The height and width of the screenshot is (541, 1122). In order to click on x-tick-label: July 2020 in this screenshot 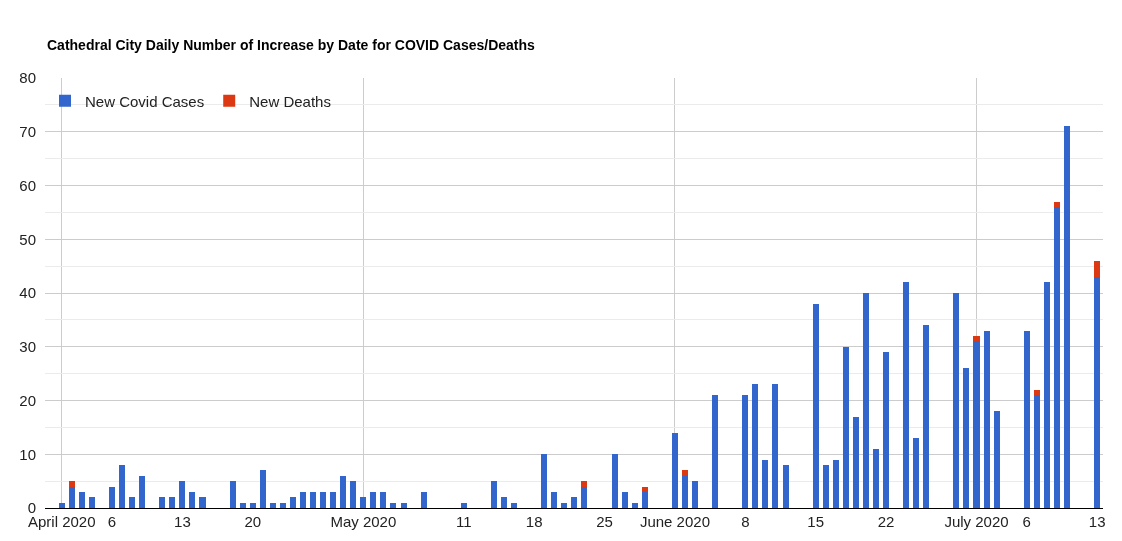, I will do `click(976, 521)`.